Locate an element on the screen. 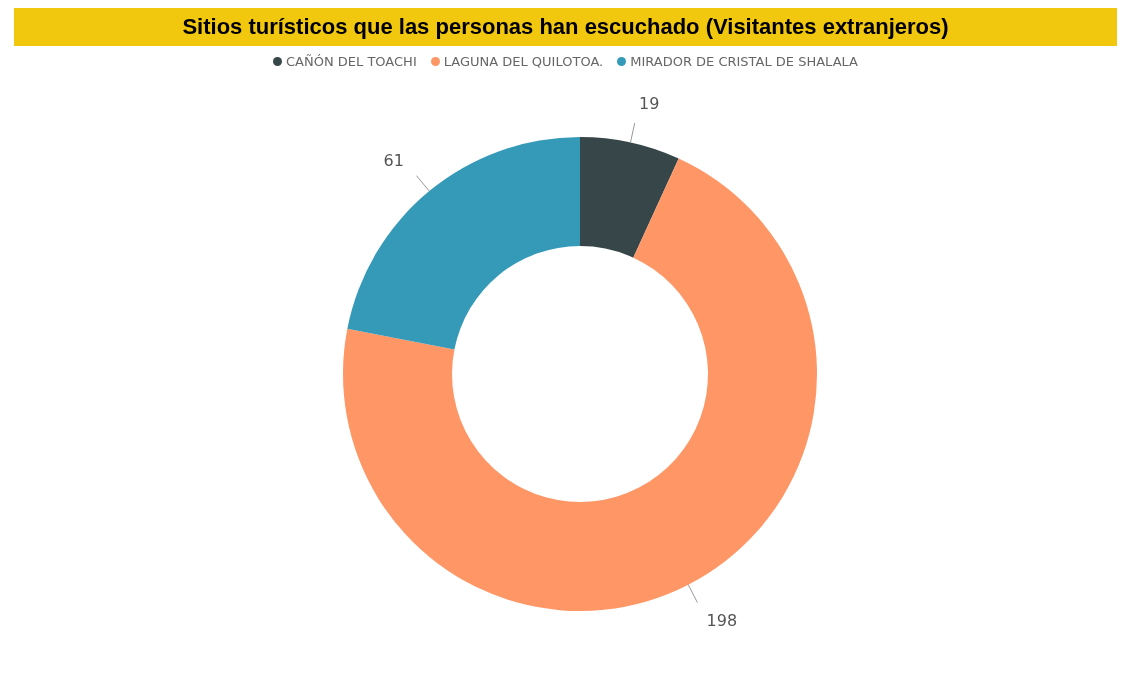  chart-title: Sitios turísticos que las personas han escuchado (Visitantes extranjeros) is located at coordinates (565, 27).